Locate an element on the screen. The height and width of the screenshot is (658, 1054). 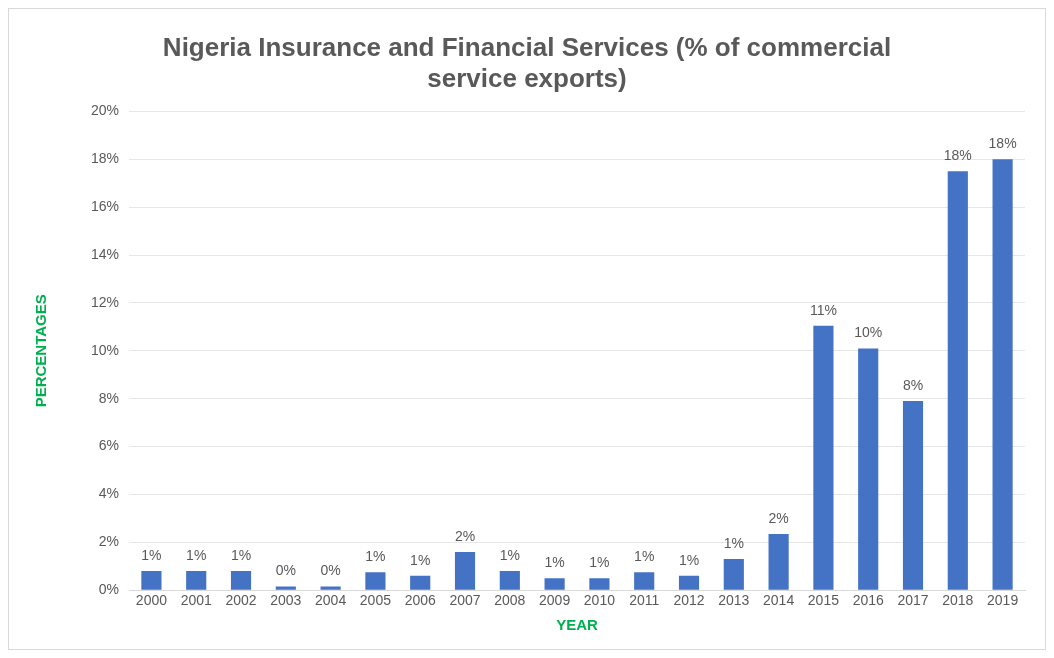
x-axis-title: YEAR is located at coordinates (577, 625).